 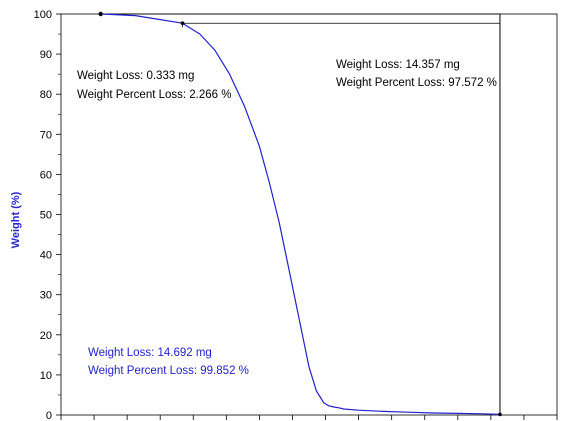 What do you see at coordinates (150, 353) in the screenshot?
I see `annotation-total-line1: Weight Loss: 14.692 mg` at bounding box center [150, 353].